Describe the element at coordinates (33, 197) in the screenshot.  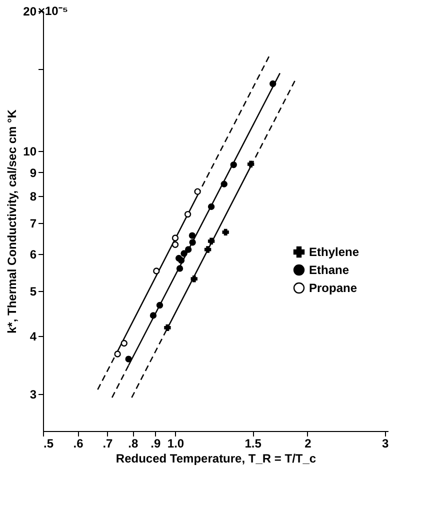
I see `y-tick-label: 8` at that location.